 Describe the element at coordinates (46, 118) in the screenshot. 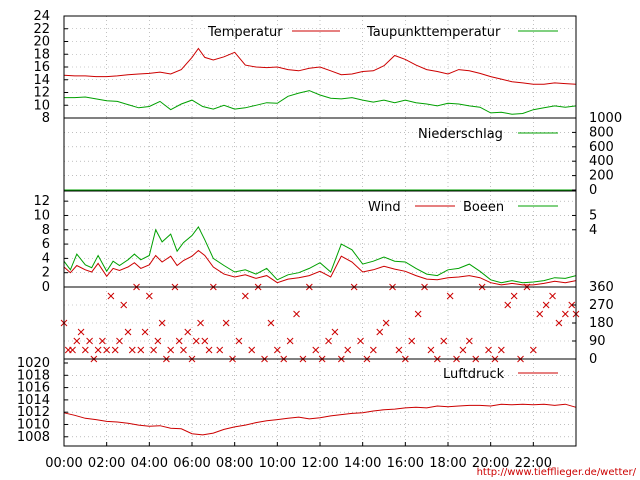

I see `ytick-label: 8` at that location.